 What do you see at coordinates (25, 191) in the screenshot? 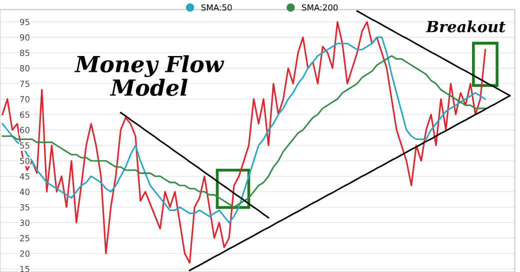
I see `y-tick-label: 40` at bounding box center [25, 191].